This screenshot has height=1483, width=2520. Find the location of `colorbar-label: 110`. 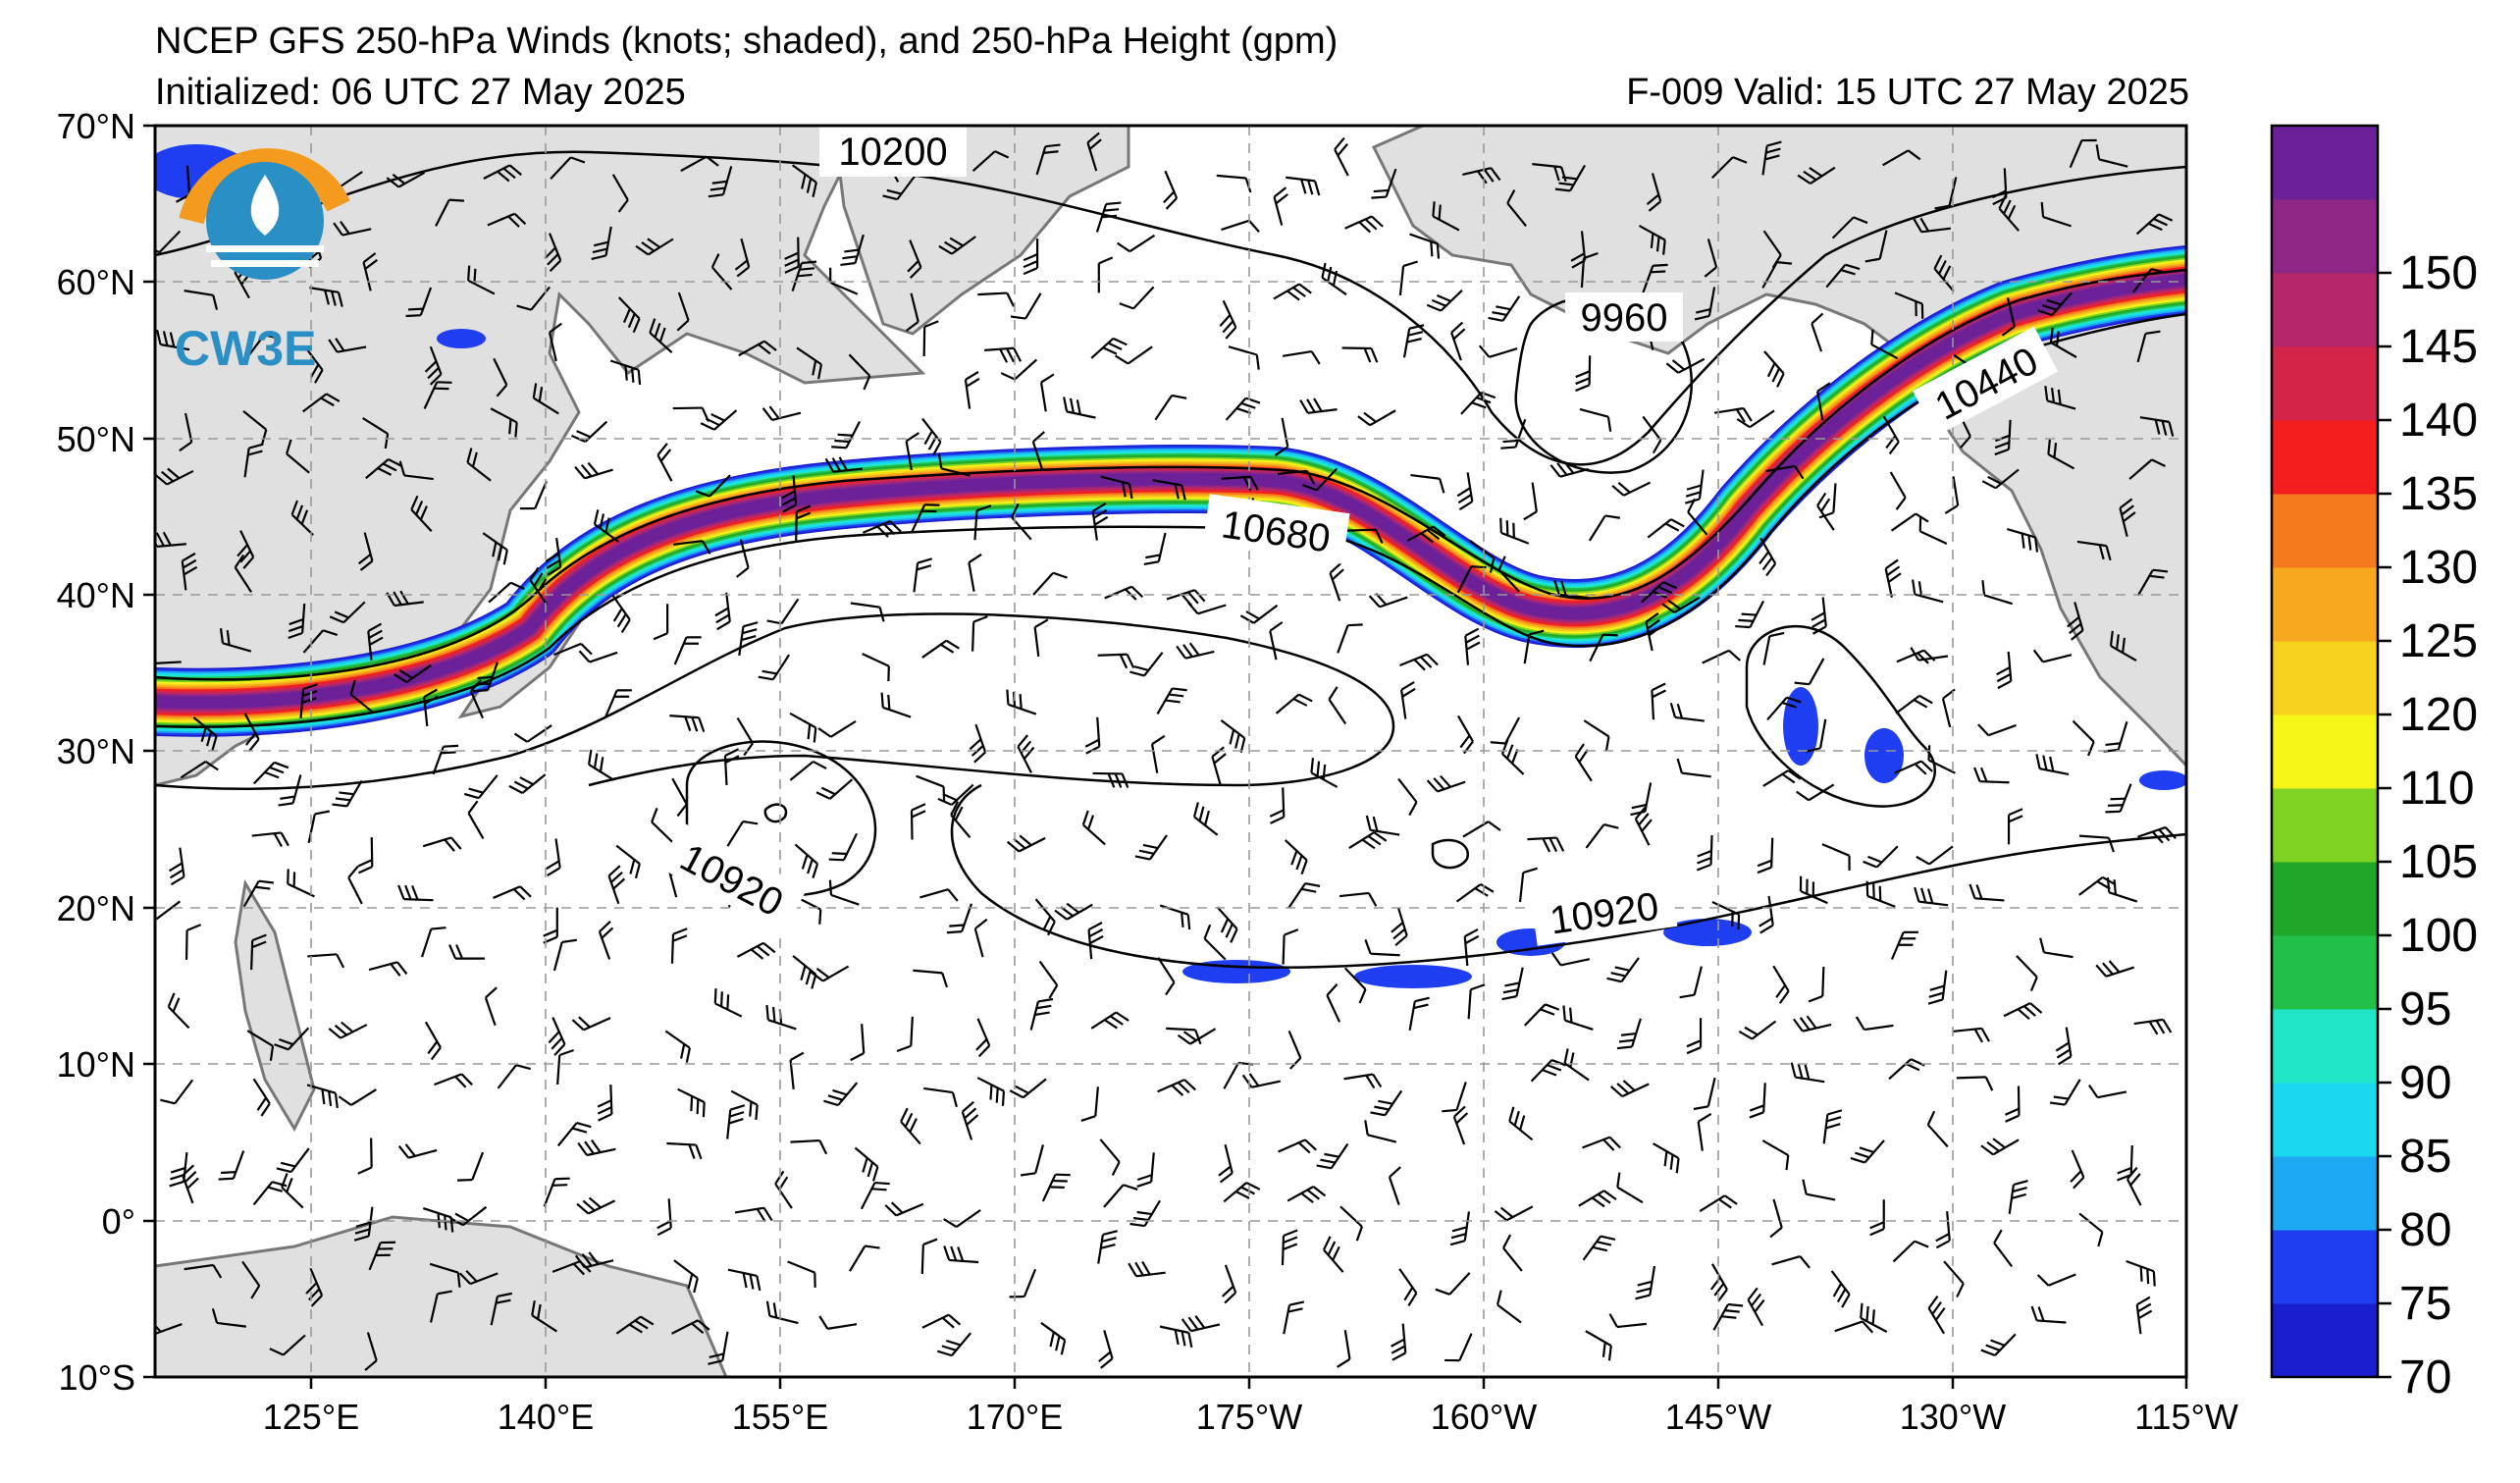

colorbar-label: 110 is located at coordinates (2437, 789).